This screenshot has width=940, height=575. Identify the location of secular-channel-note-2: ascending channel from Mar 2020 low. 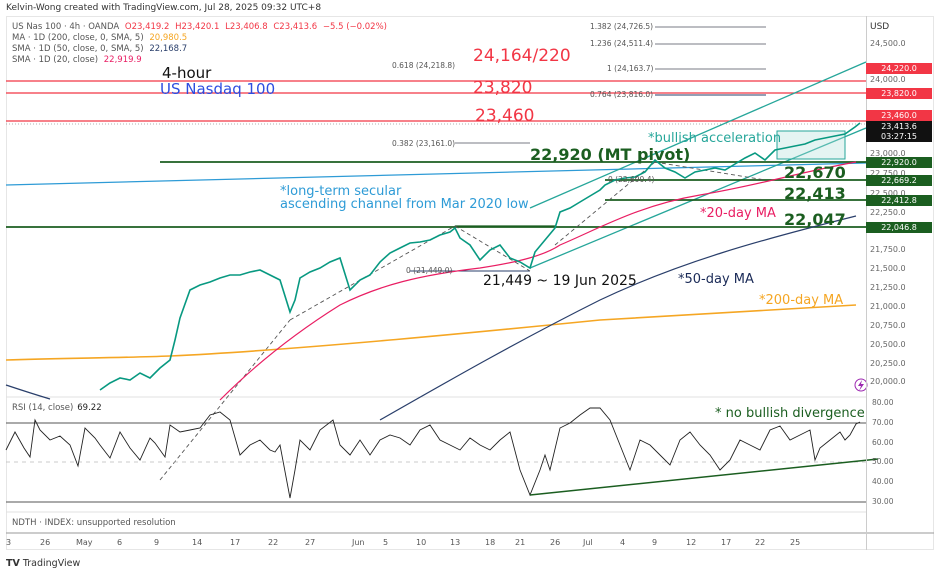
(404, 204).